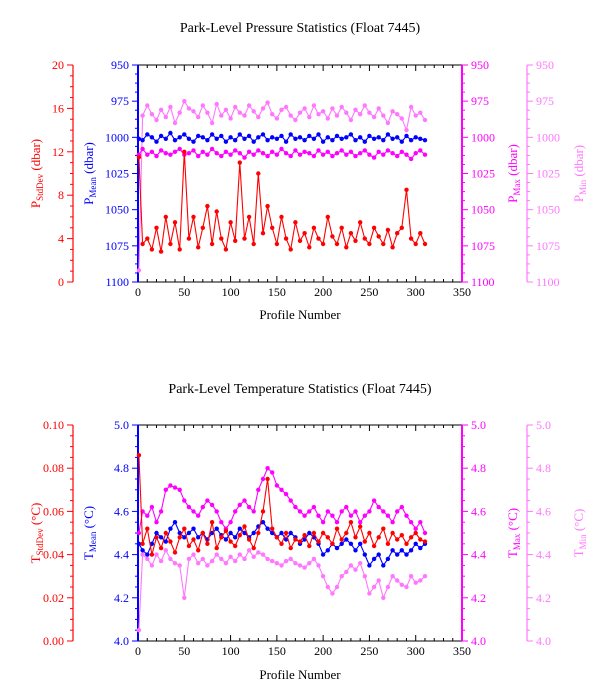 This screenshot has width=605, height=698. Describe the element at coordinates (277, 651) in the screenshot. I see `temperature-x-tick-label: 150` at that location.